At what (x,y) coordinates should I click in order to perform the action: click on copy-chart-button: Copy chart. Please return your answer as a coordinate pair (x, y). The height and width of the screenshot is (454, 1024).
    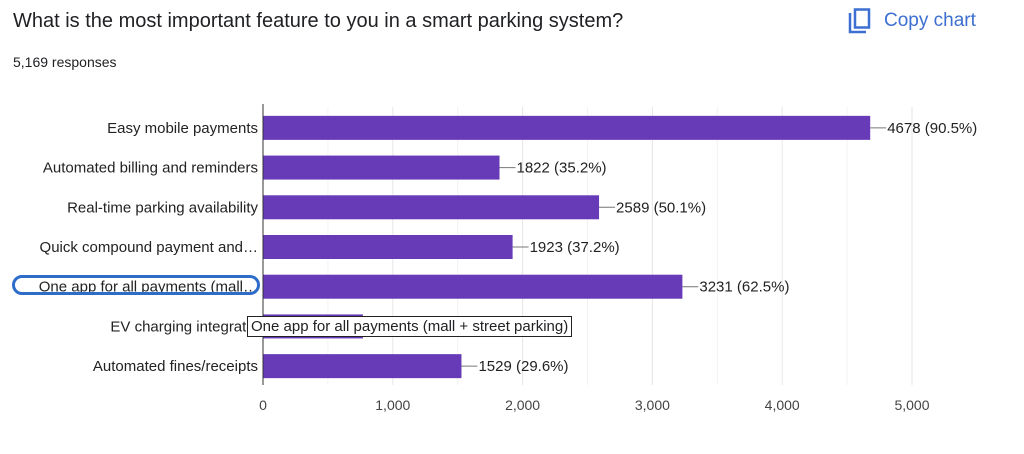
    Looking at the image, I should click on (912, 21).